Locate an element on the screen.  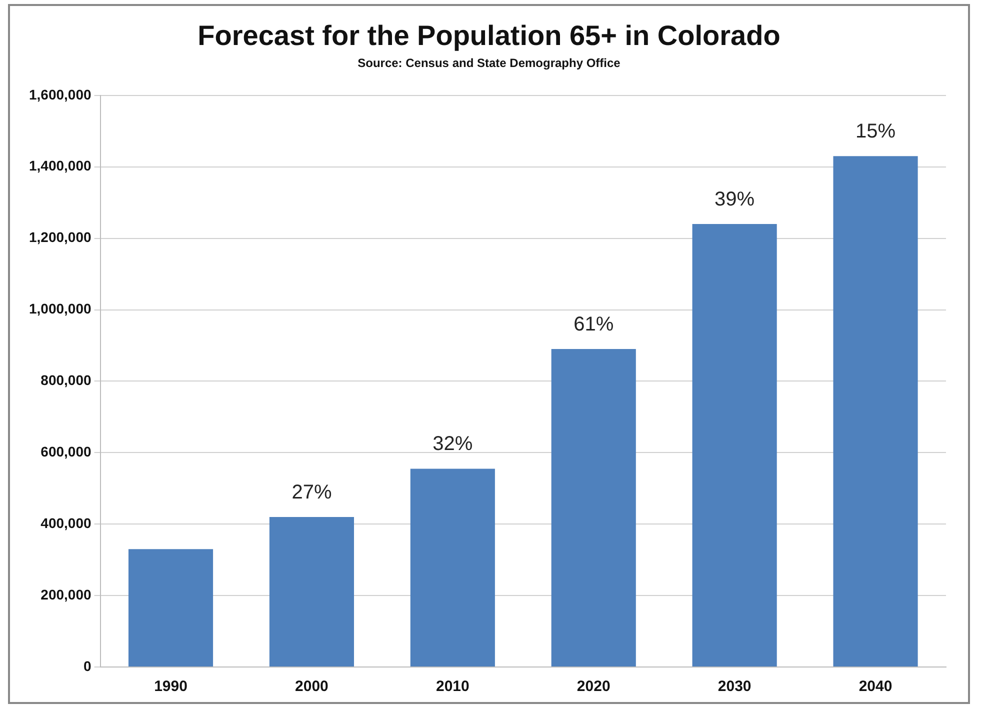
x-tick-label: 2020 is located at coordinates (593, 687).